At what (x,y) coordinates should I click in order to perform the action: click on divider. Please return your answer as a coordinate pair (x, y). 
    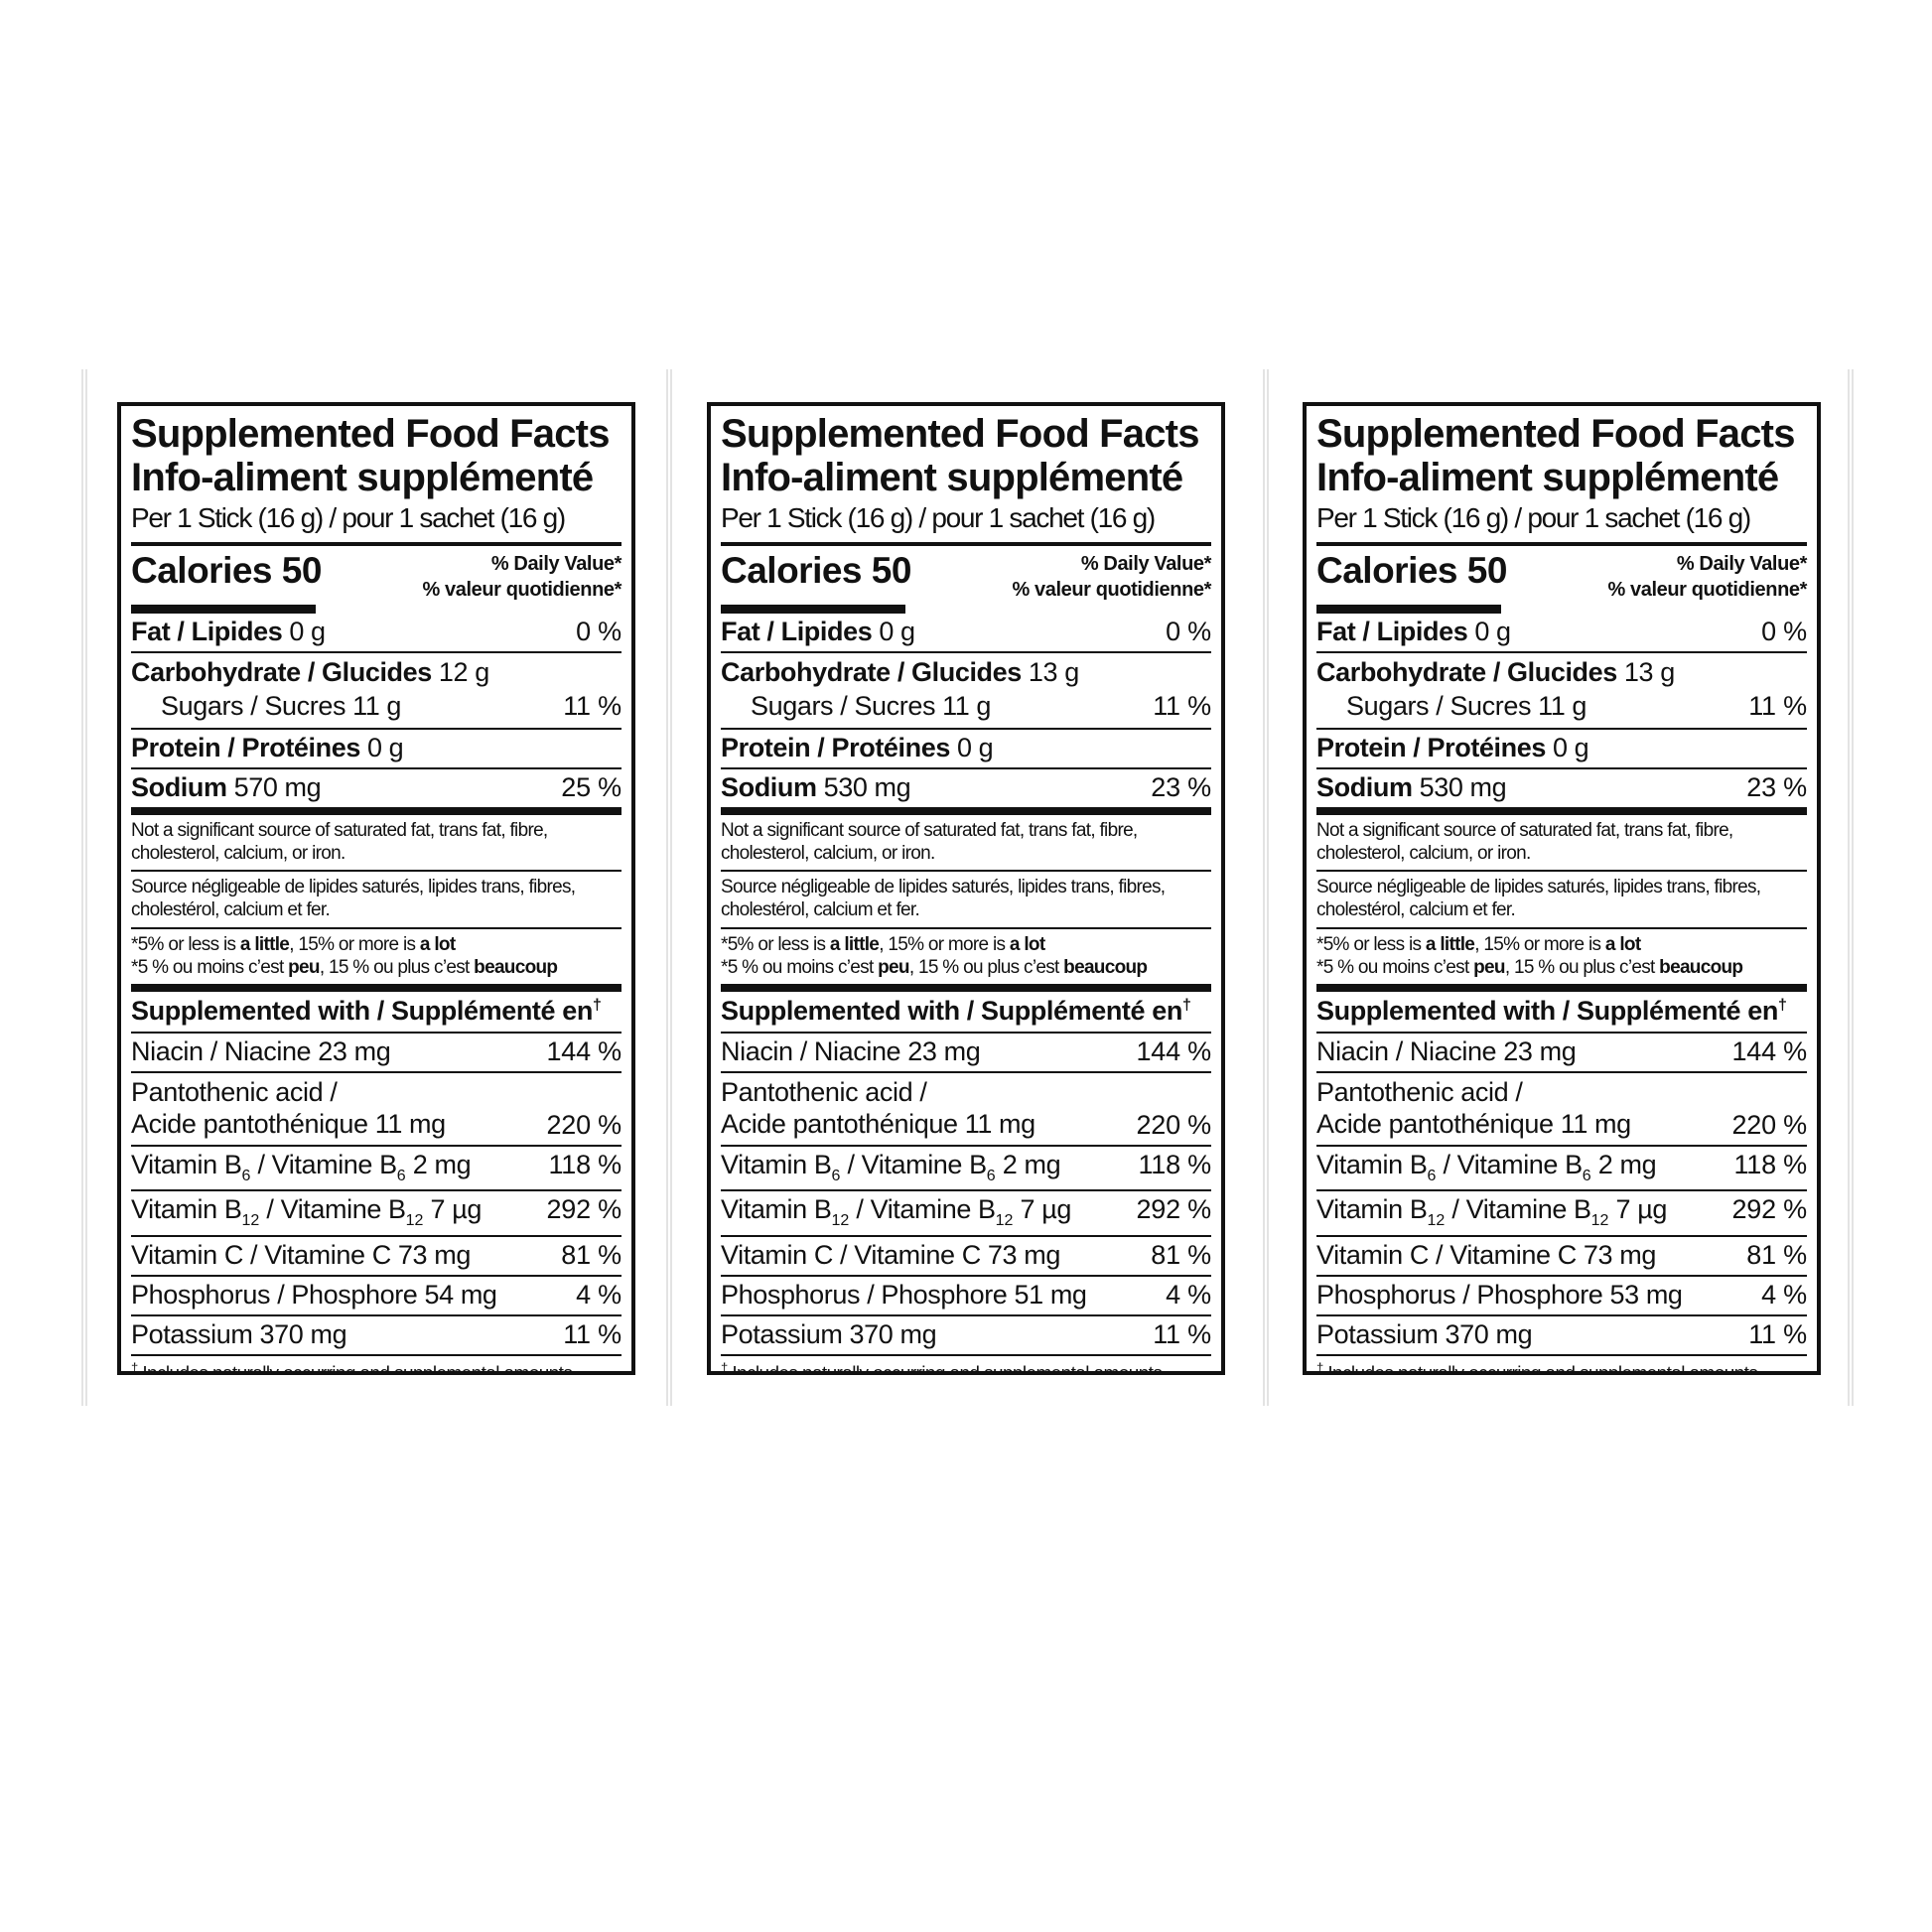
    Looking at the image, I should click on (966, 544).